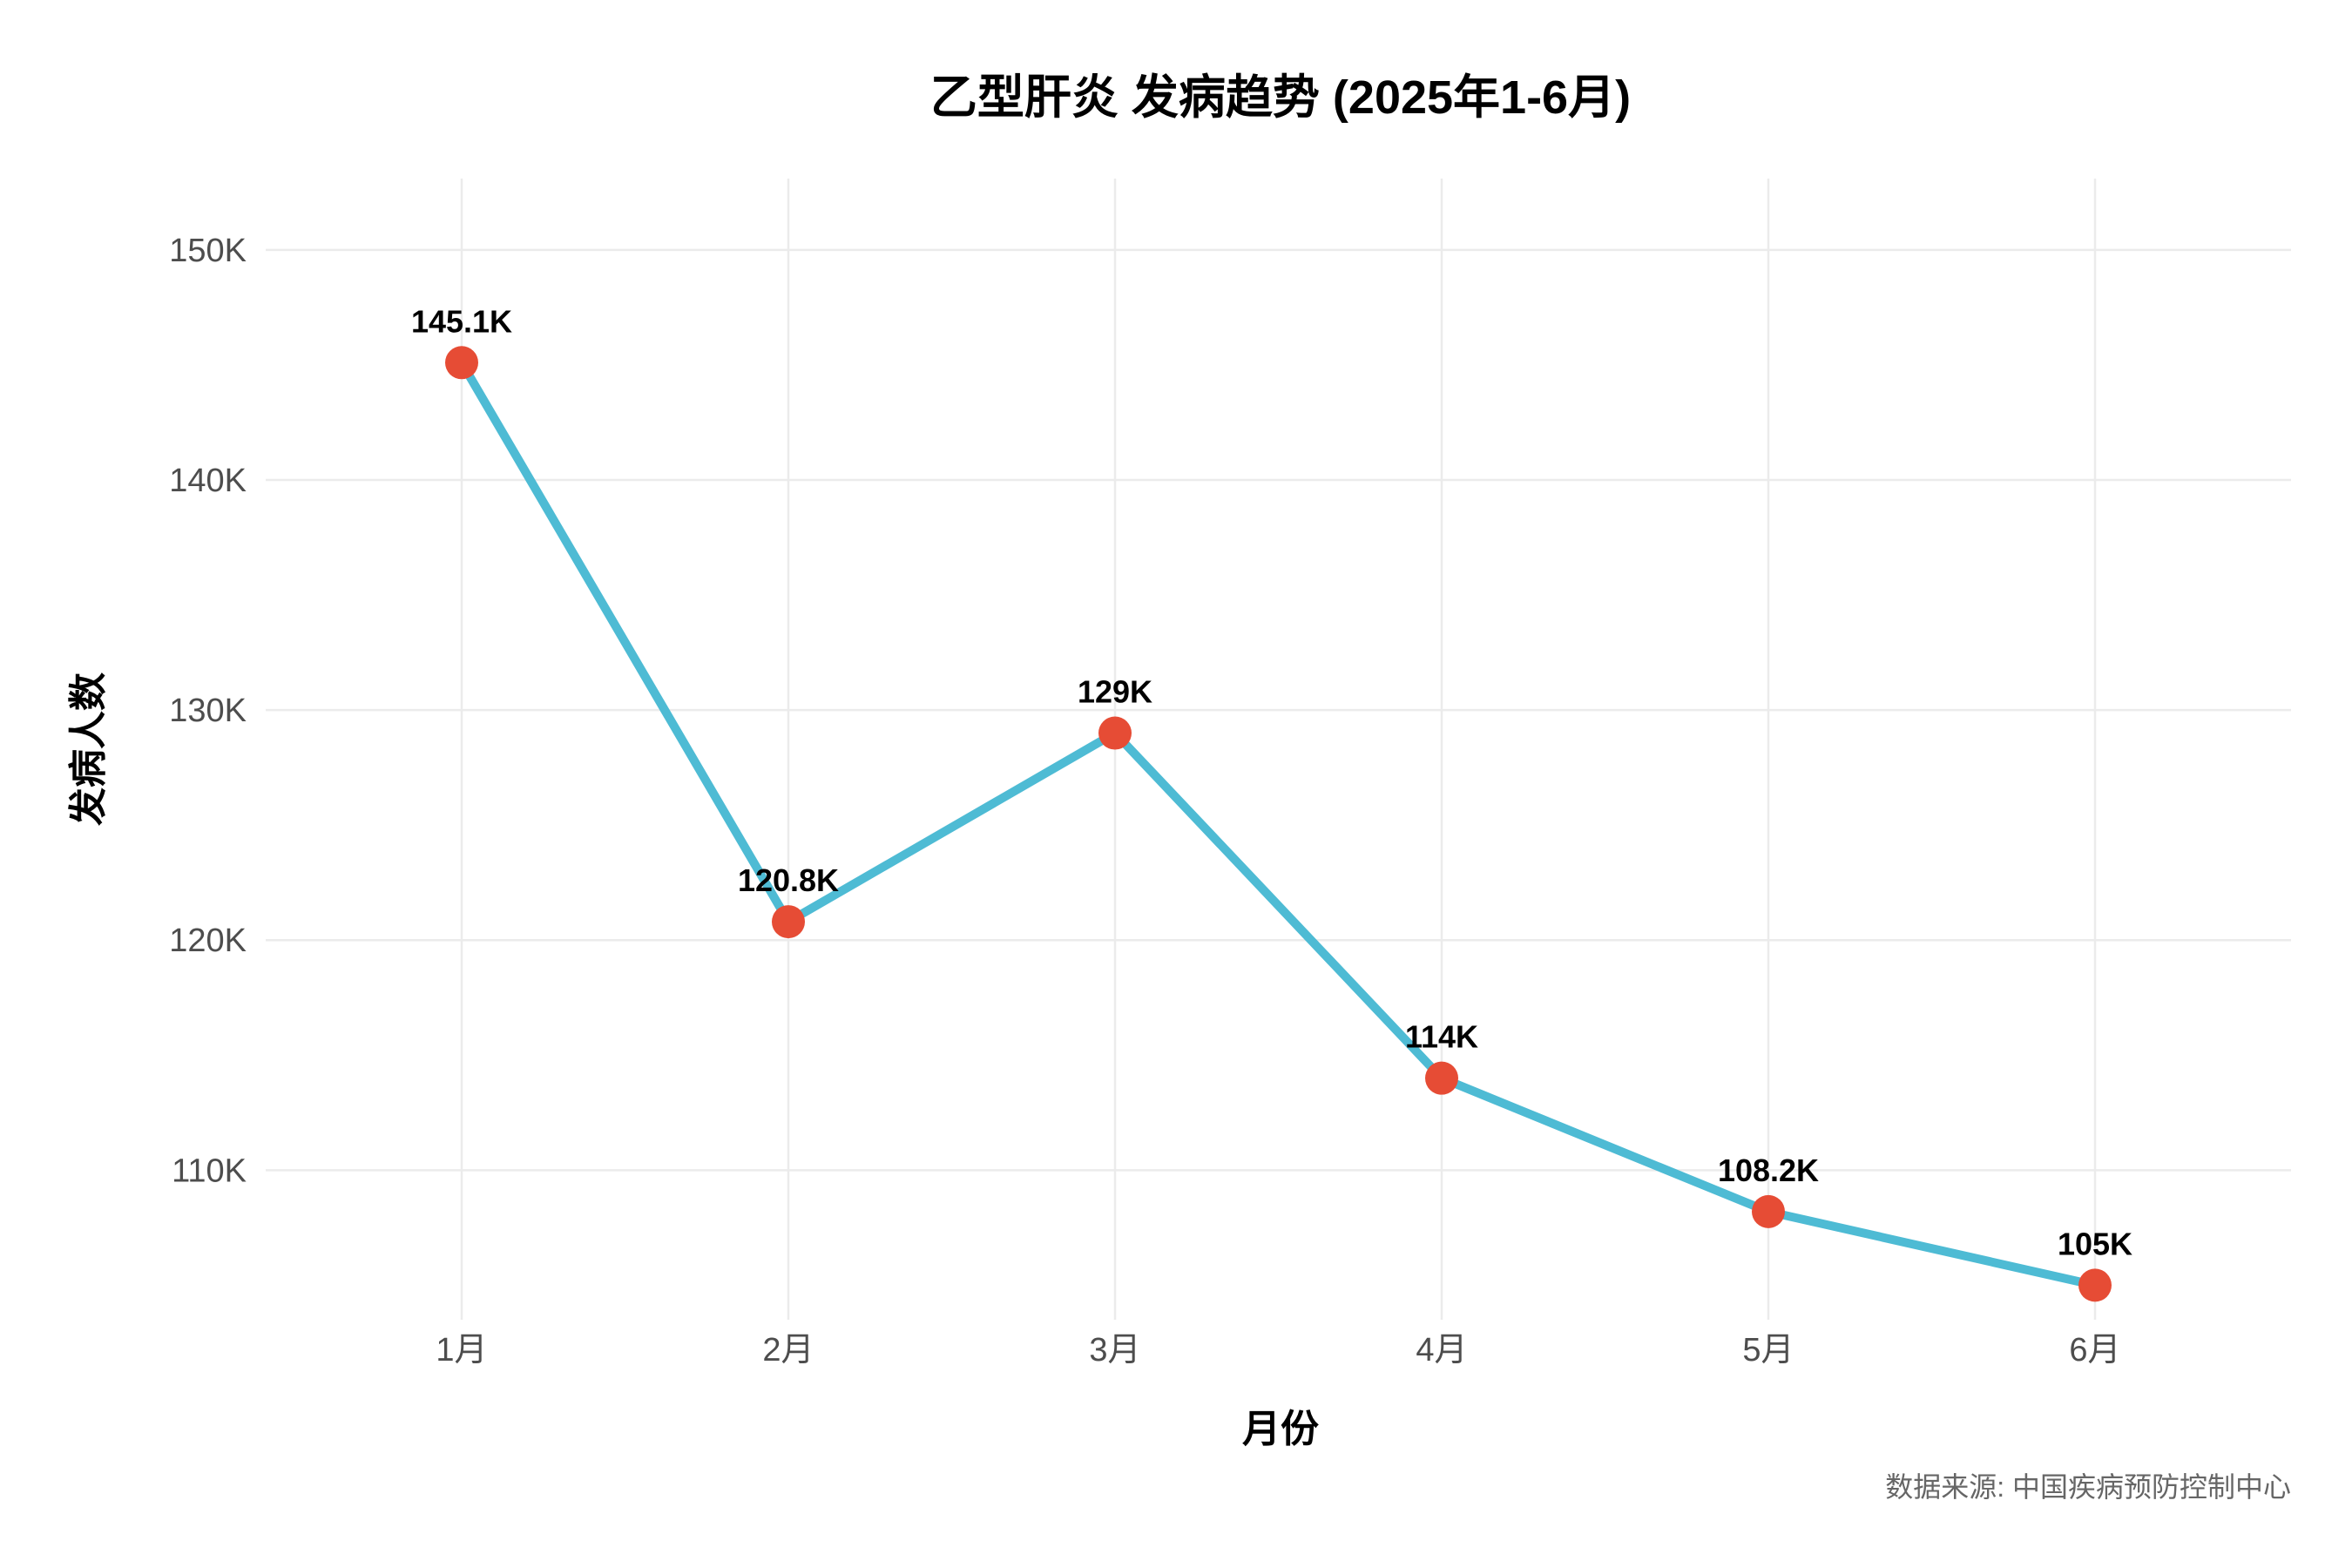  What do you see at coordinates (208, 941) in the screenshot?
I see `y-tick-label: 120K` at bounding box center [208, 941].